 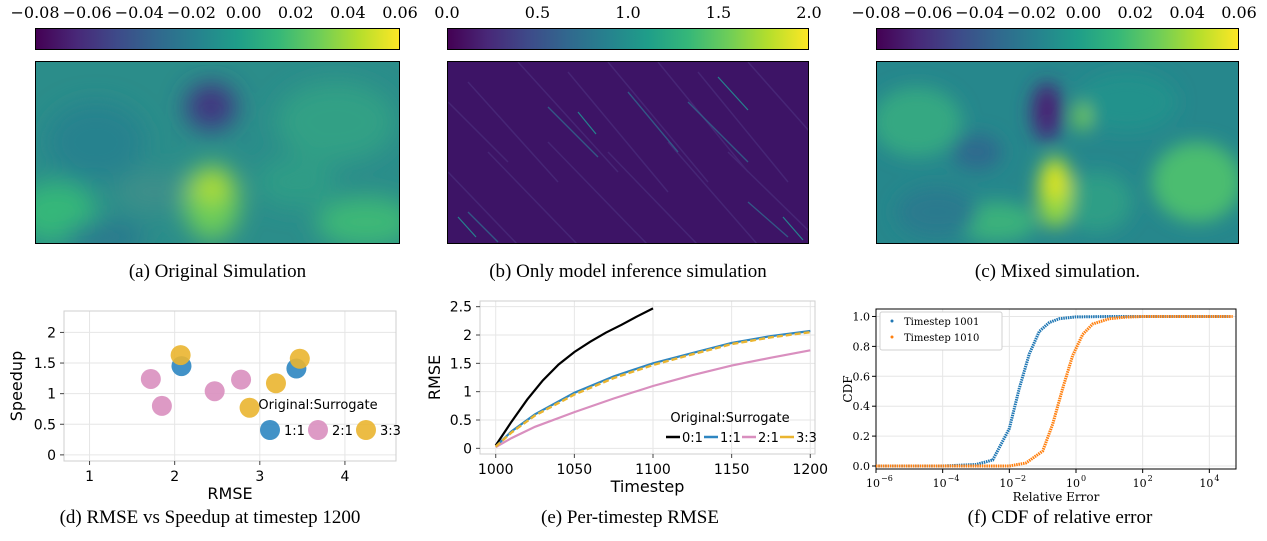 What do you see at coordinates (732, 470) in the screenshot?
I see `x-tick-label: 1150` at bounding box center [732, 470].